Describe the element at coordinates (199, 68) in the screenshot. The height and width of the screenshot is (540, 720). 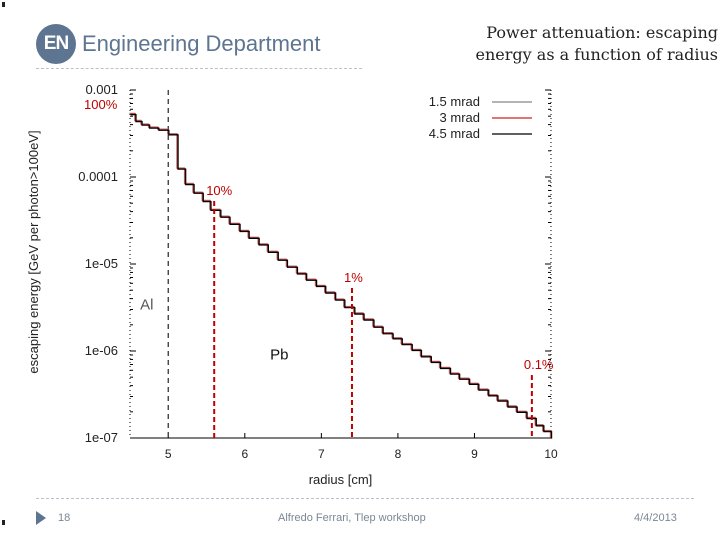
I see `header-divider` at that location.